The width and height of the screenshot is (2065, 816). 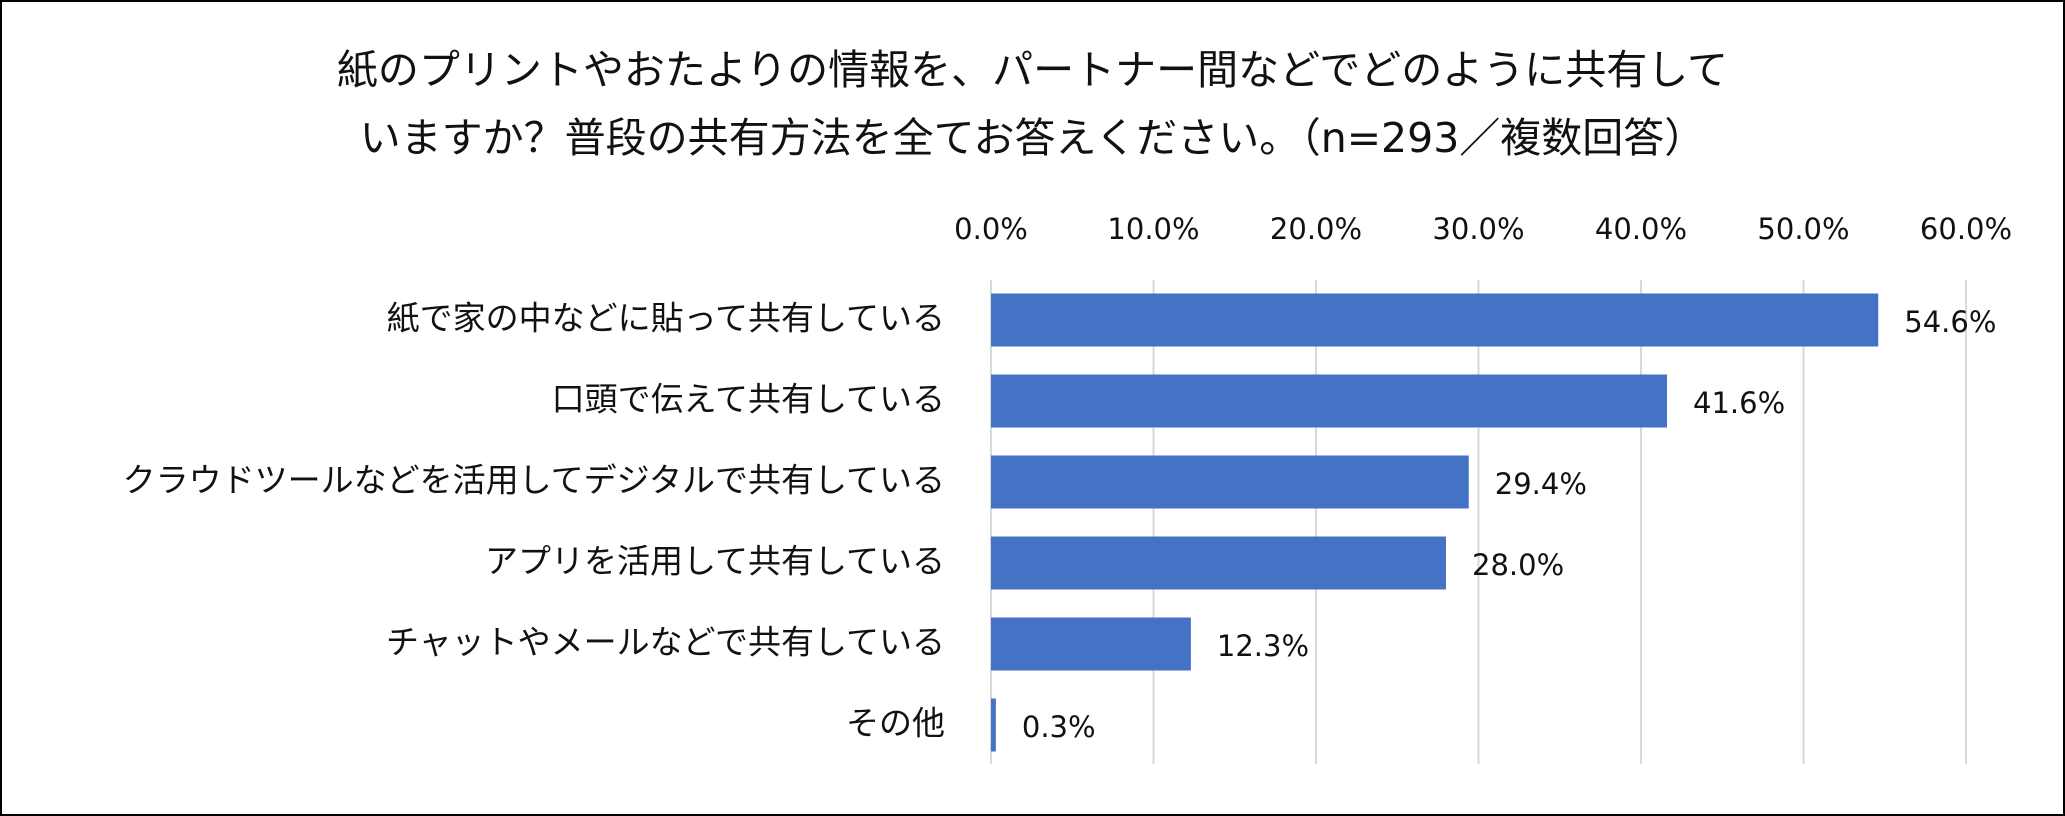 What do you see at coordinates (1263, 646) in the screenshot?
I see `data-label: 12.3%` at bounding box center [1263, 646].